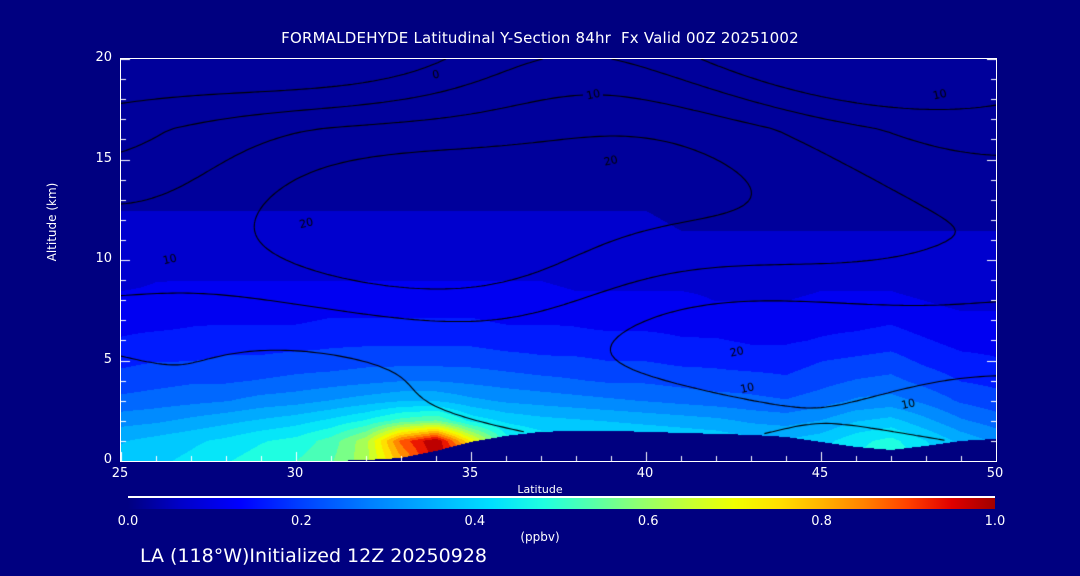 The image size is (1080, 576). Describe the element at coordinates (52, 222) in the screenshot. I see `y-axis-label: Altitude (km)` at that location.